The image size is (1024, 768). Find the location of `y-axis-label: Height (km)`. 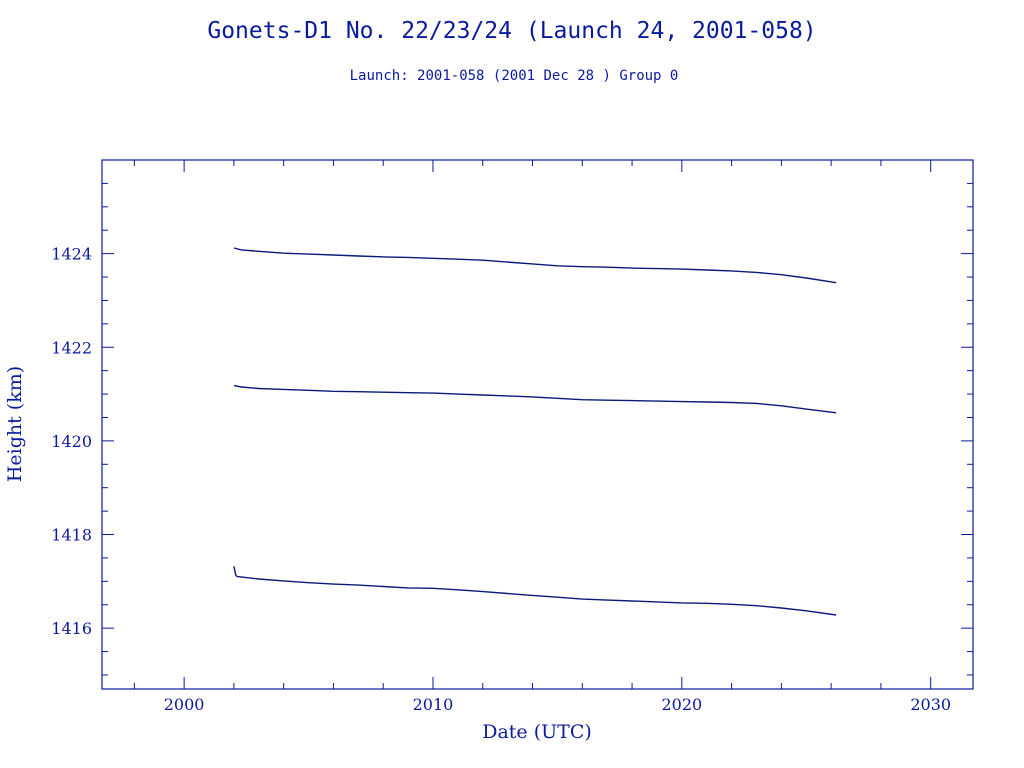

y-axis-label: Height (km) is located at coordinates (15, 424).